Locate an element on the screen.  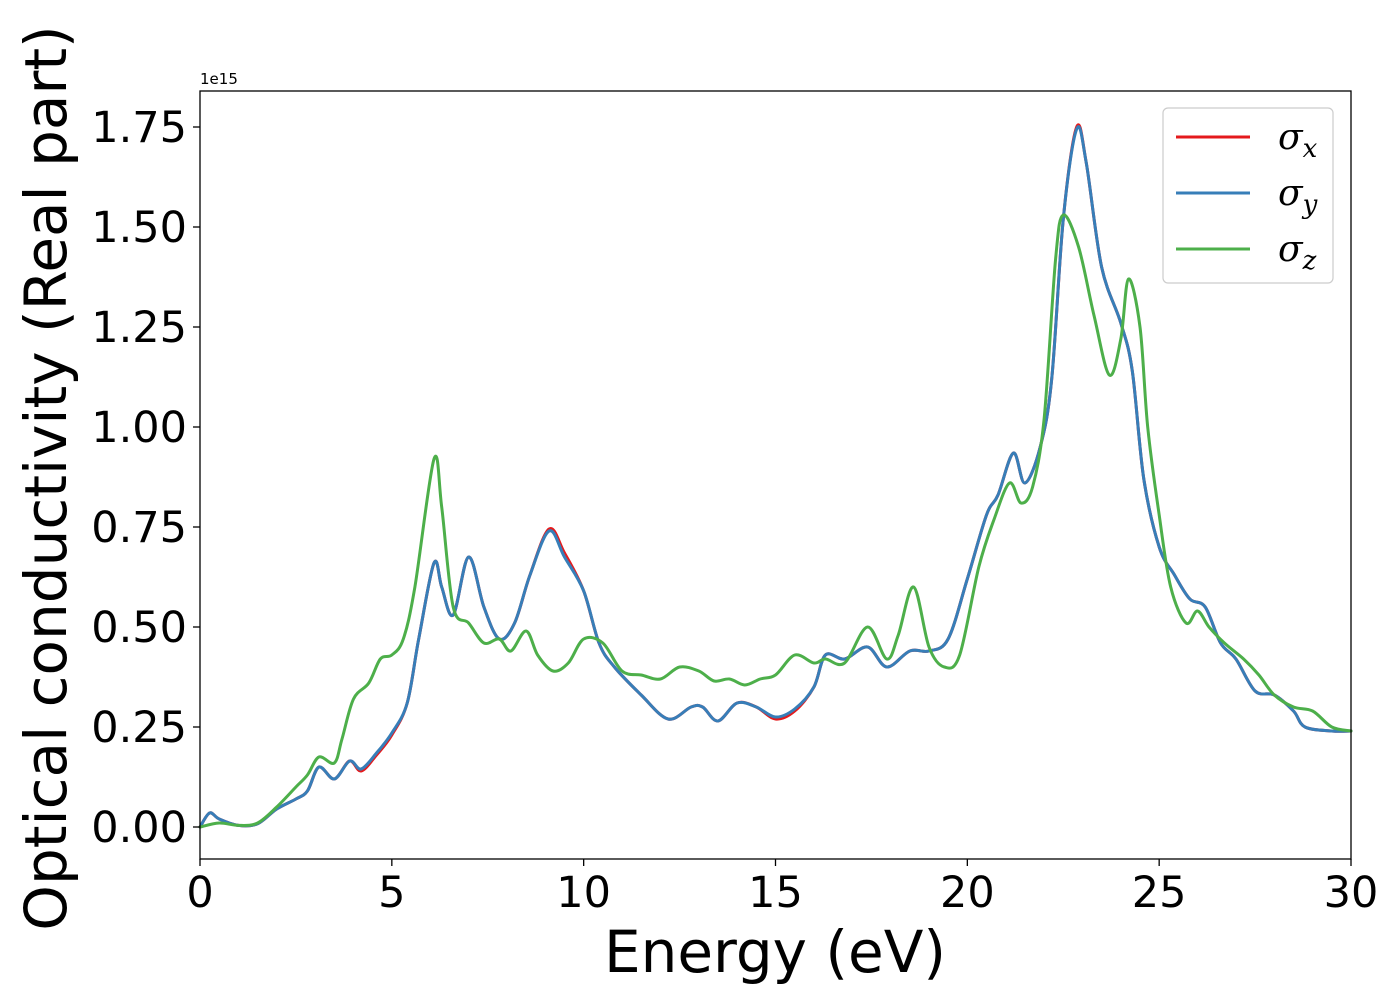
y-tick-label: 0.00 is located at coordinates (139, 828).